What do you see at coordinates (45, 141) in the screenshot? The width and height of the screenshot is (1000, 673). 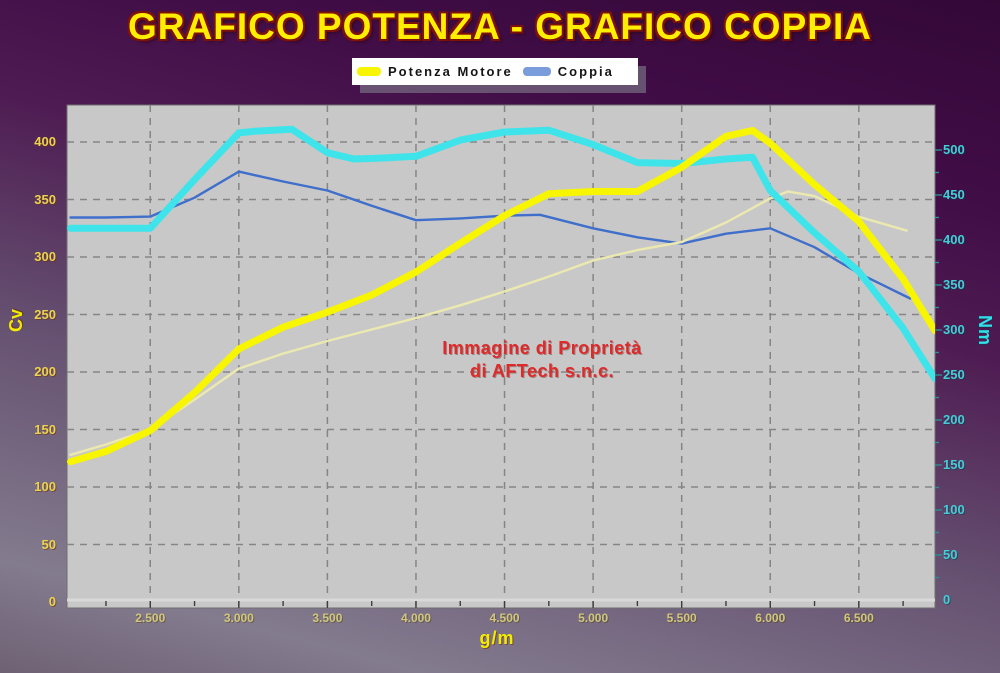 I see `left-axis-tick-label: 400` at bounding box center [45, 141].